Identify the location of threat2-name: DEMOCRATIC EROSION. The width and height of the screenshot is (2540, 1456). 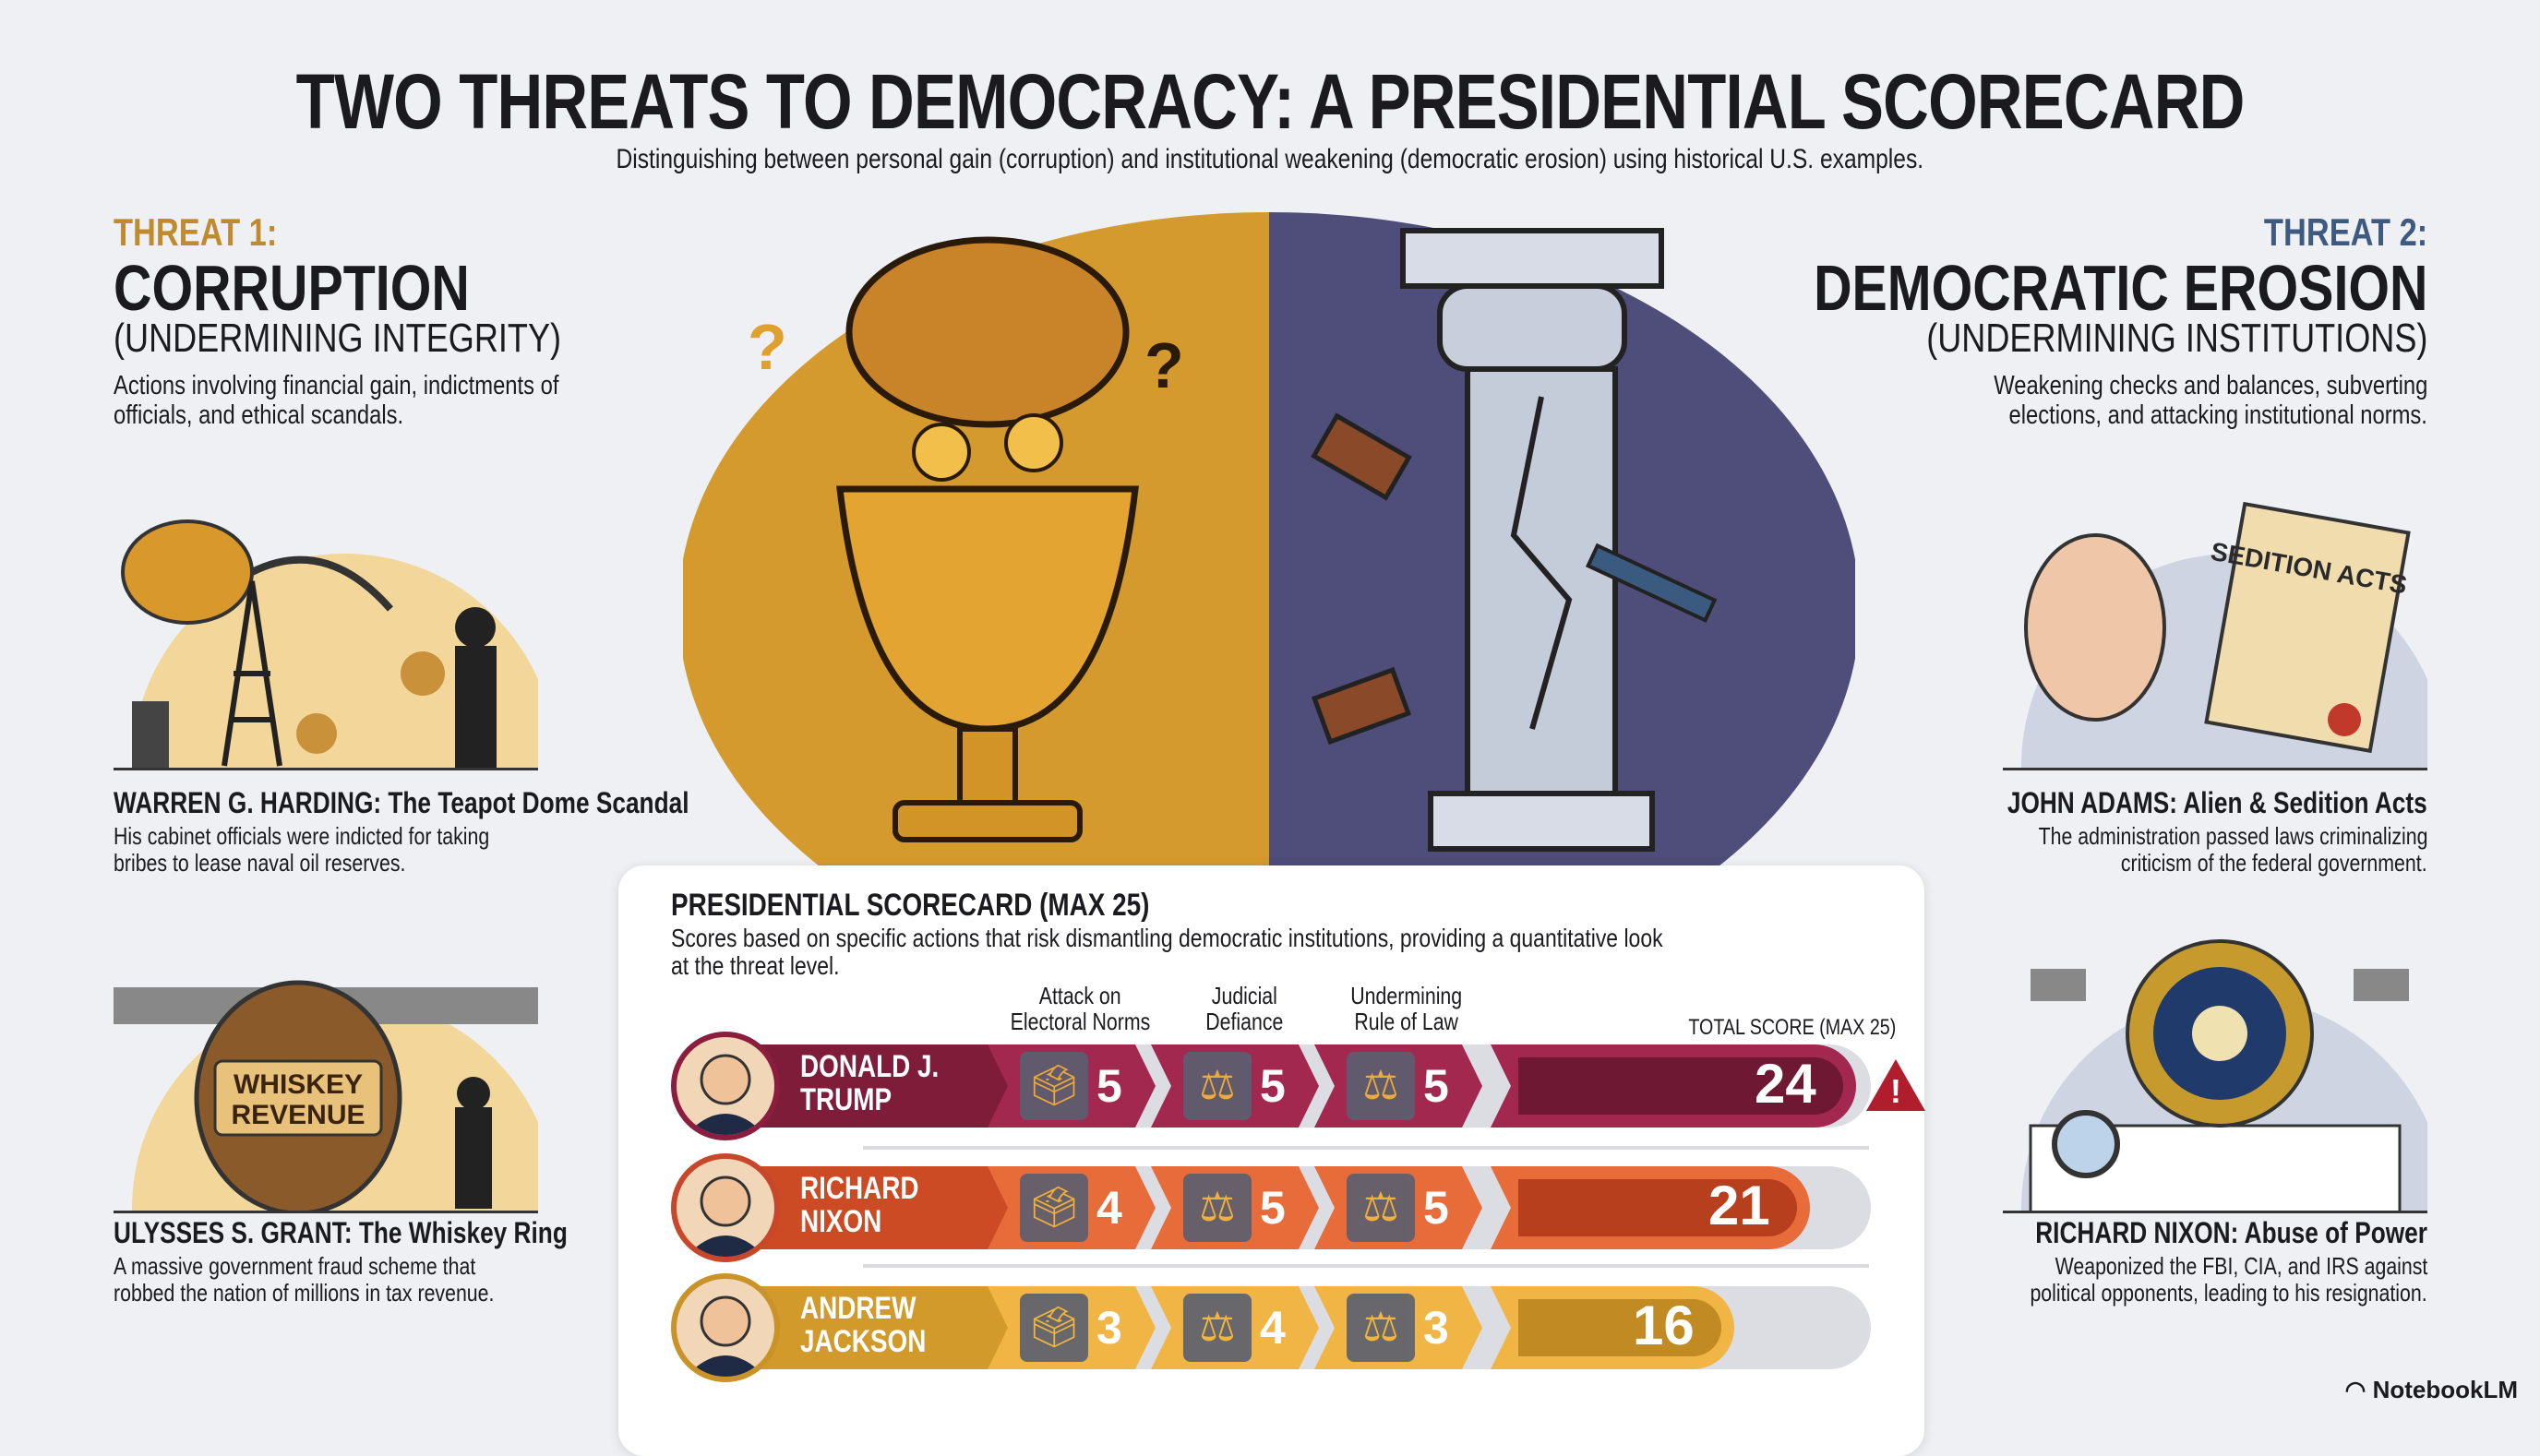
(2053, 288).